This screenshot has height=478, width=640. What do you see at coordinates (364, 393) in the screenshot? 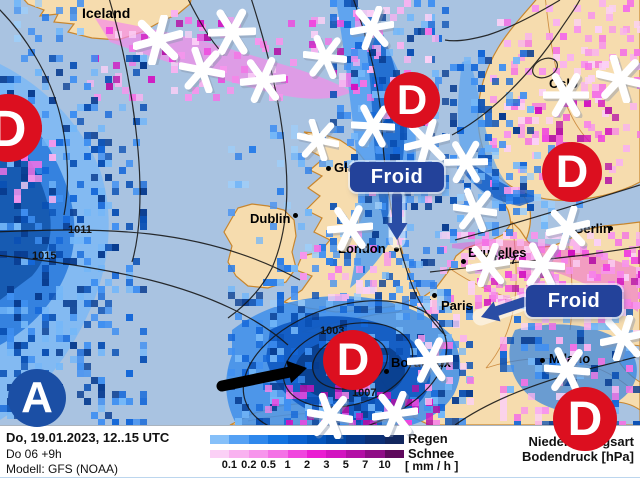
I see `isobar-value-label: 1007` at bounding box center [364, 393].